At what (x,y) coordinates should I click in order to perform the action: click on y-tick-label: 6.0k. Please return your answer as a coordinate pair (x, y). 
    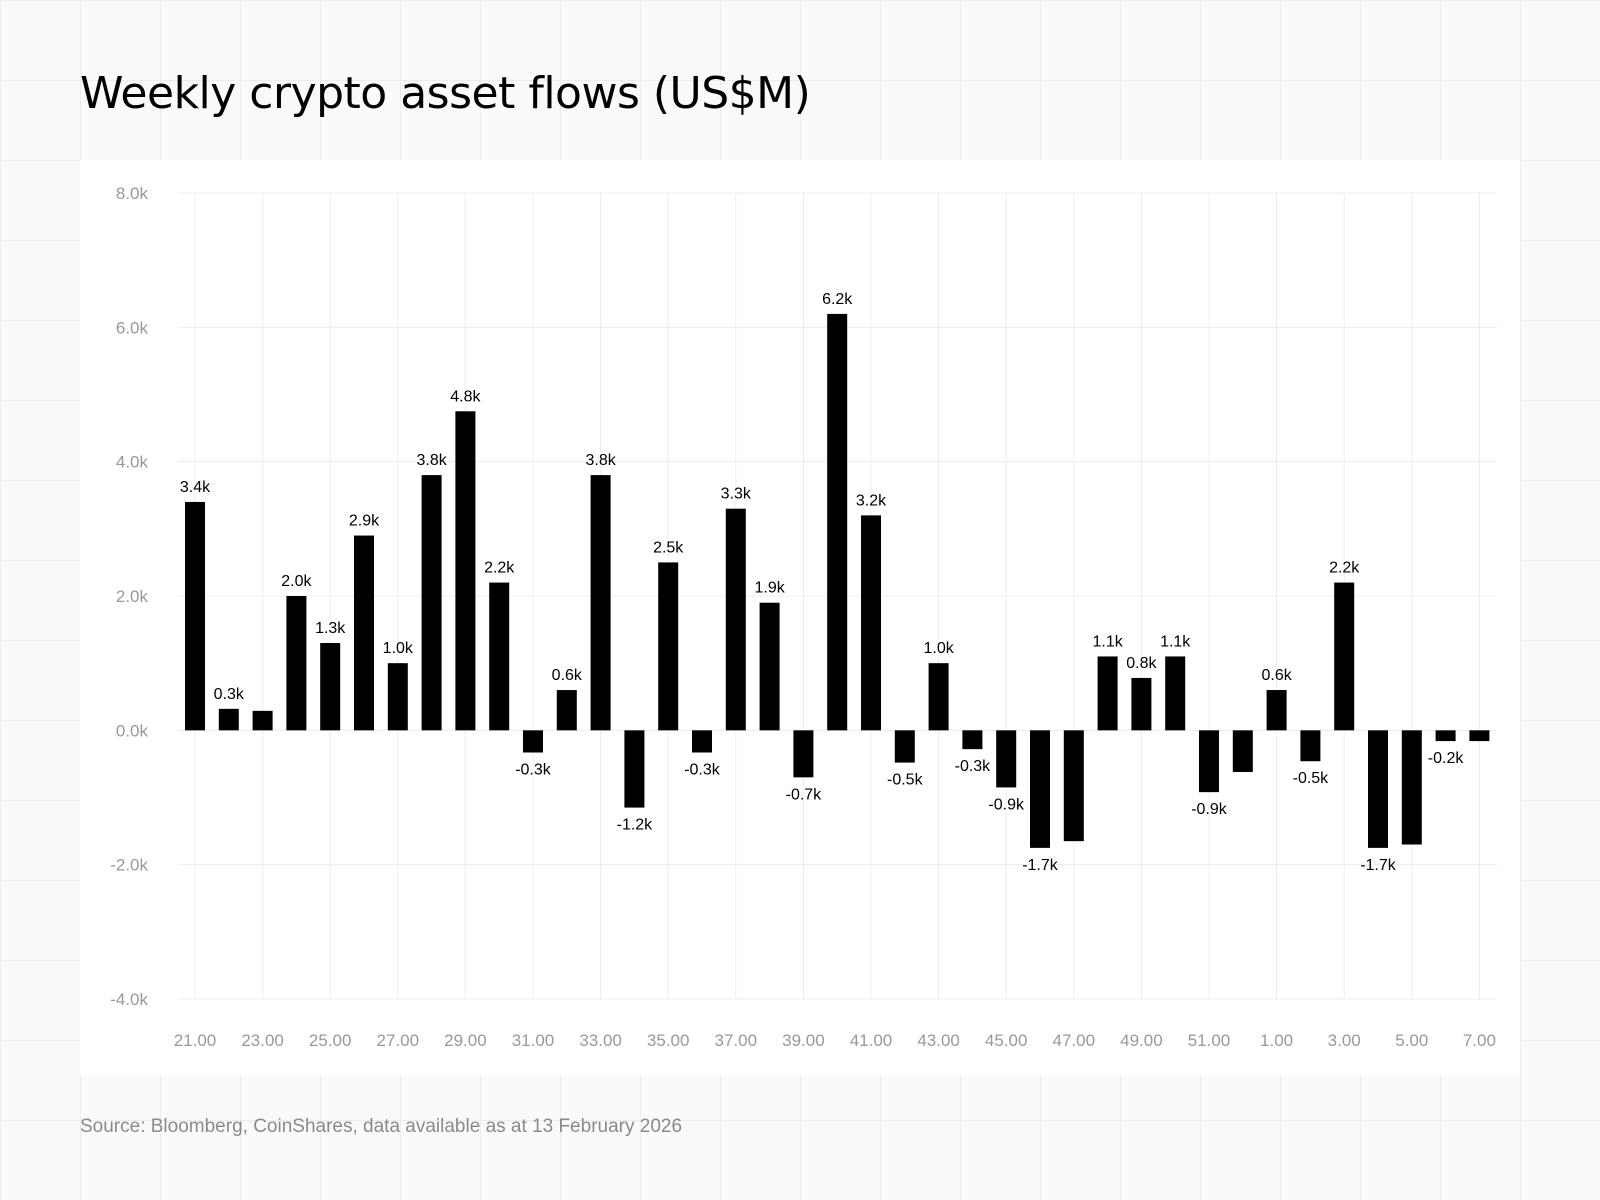
    Looking at the image, I should click on (132, 327).